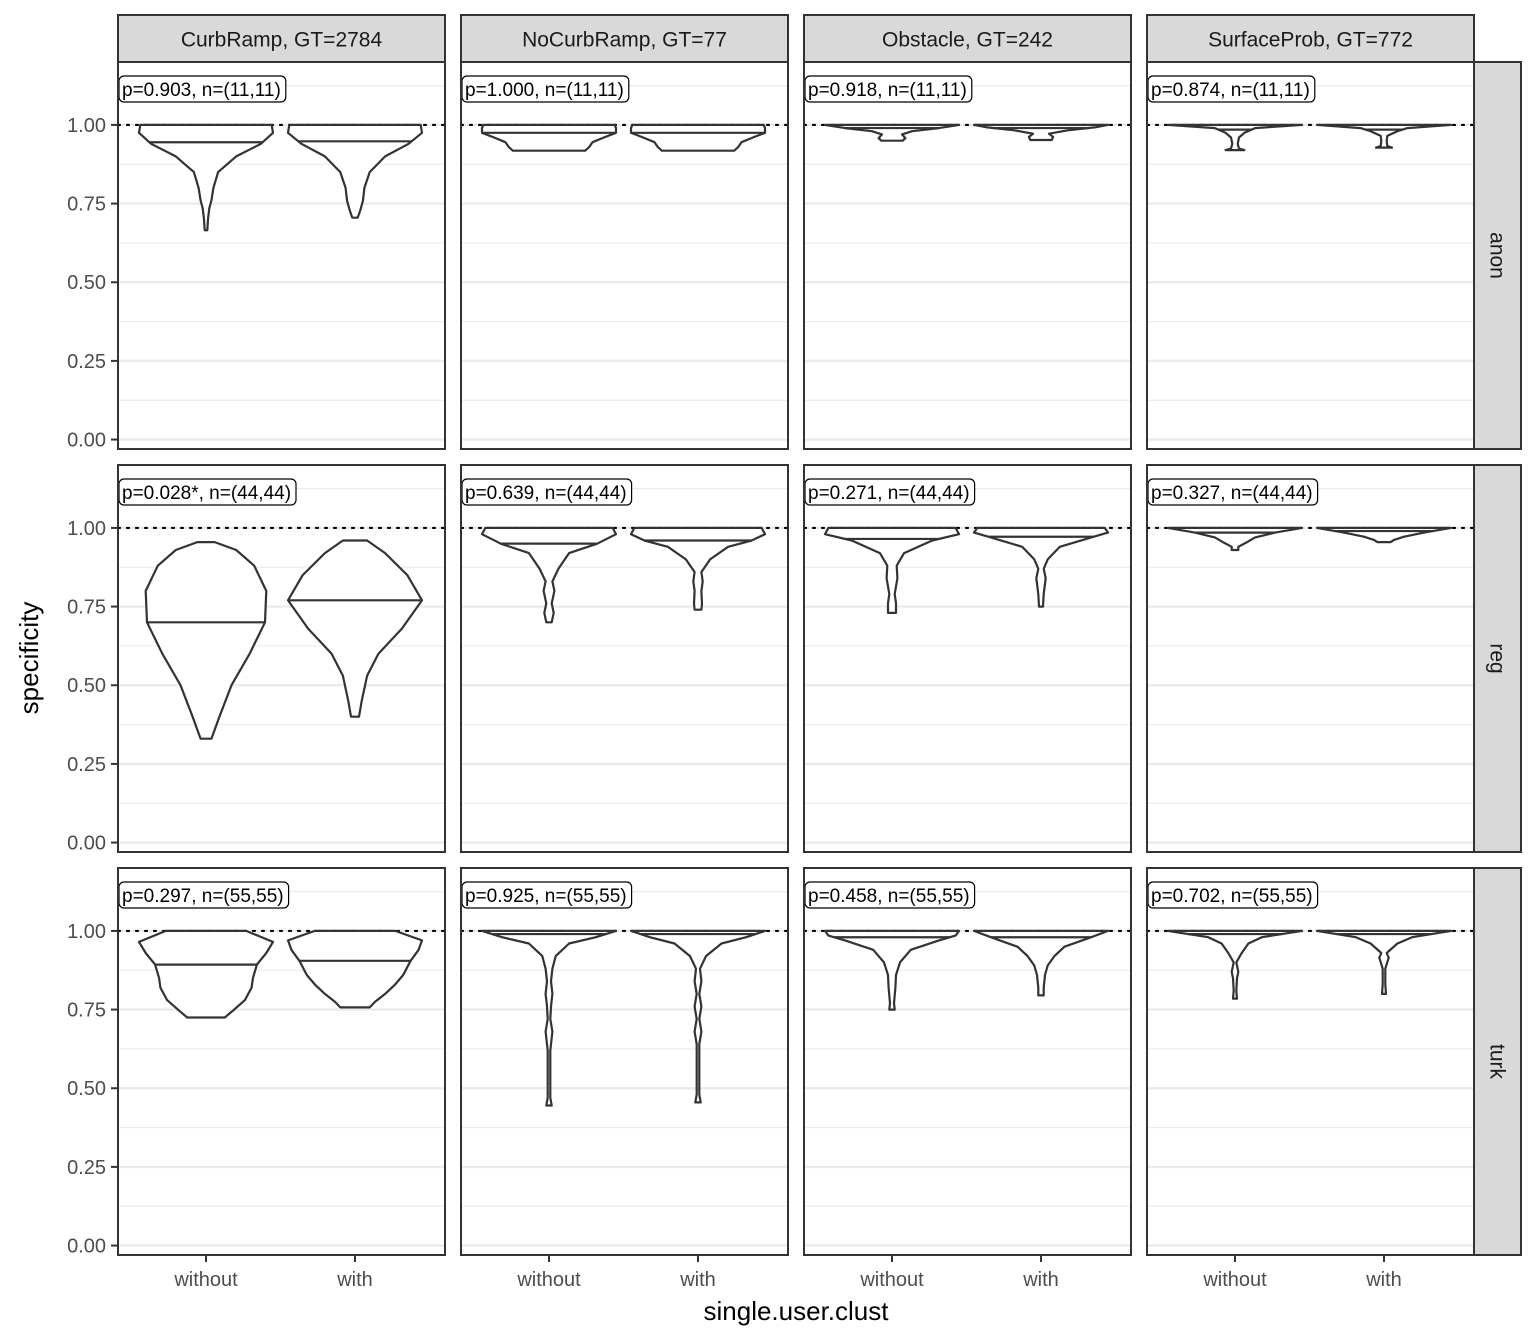 This screenshot has width=1536, height=1344. I want to click on column-strip-label: CurbRamp, GT=2784, so click(282, 40).